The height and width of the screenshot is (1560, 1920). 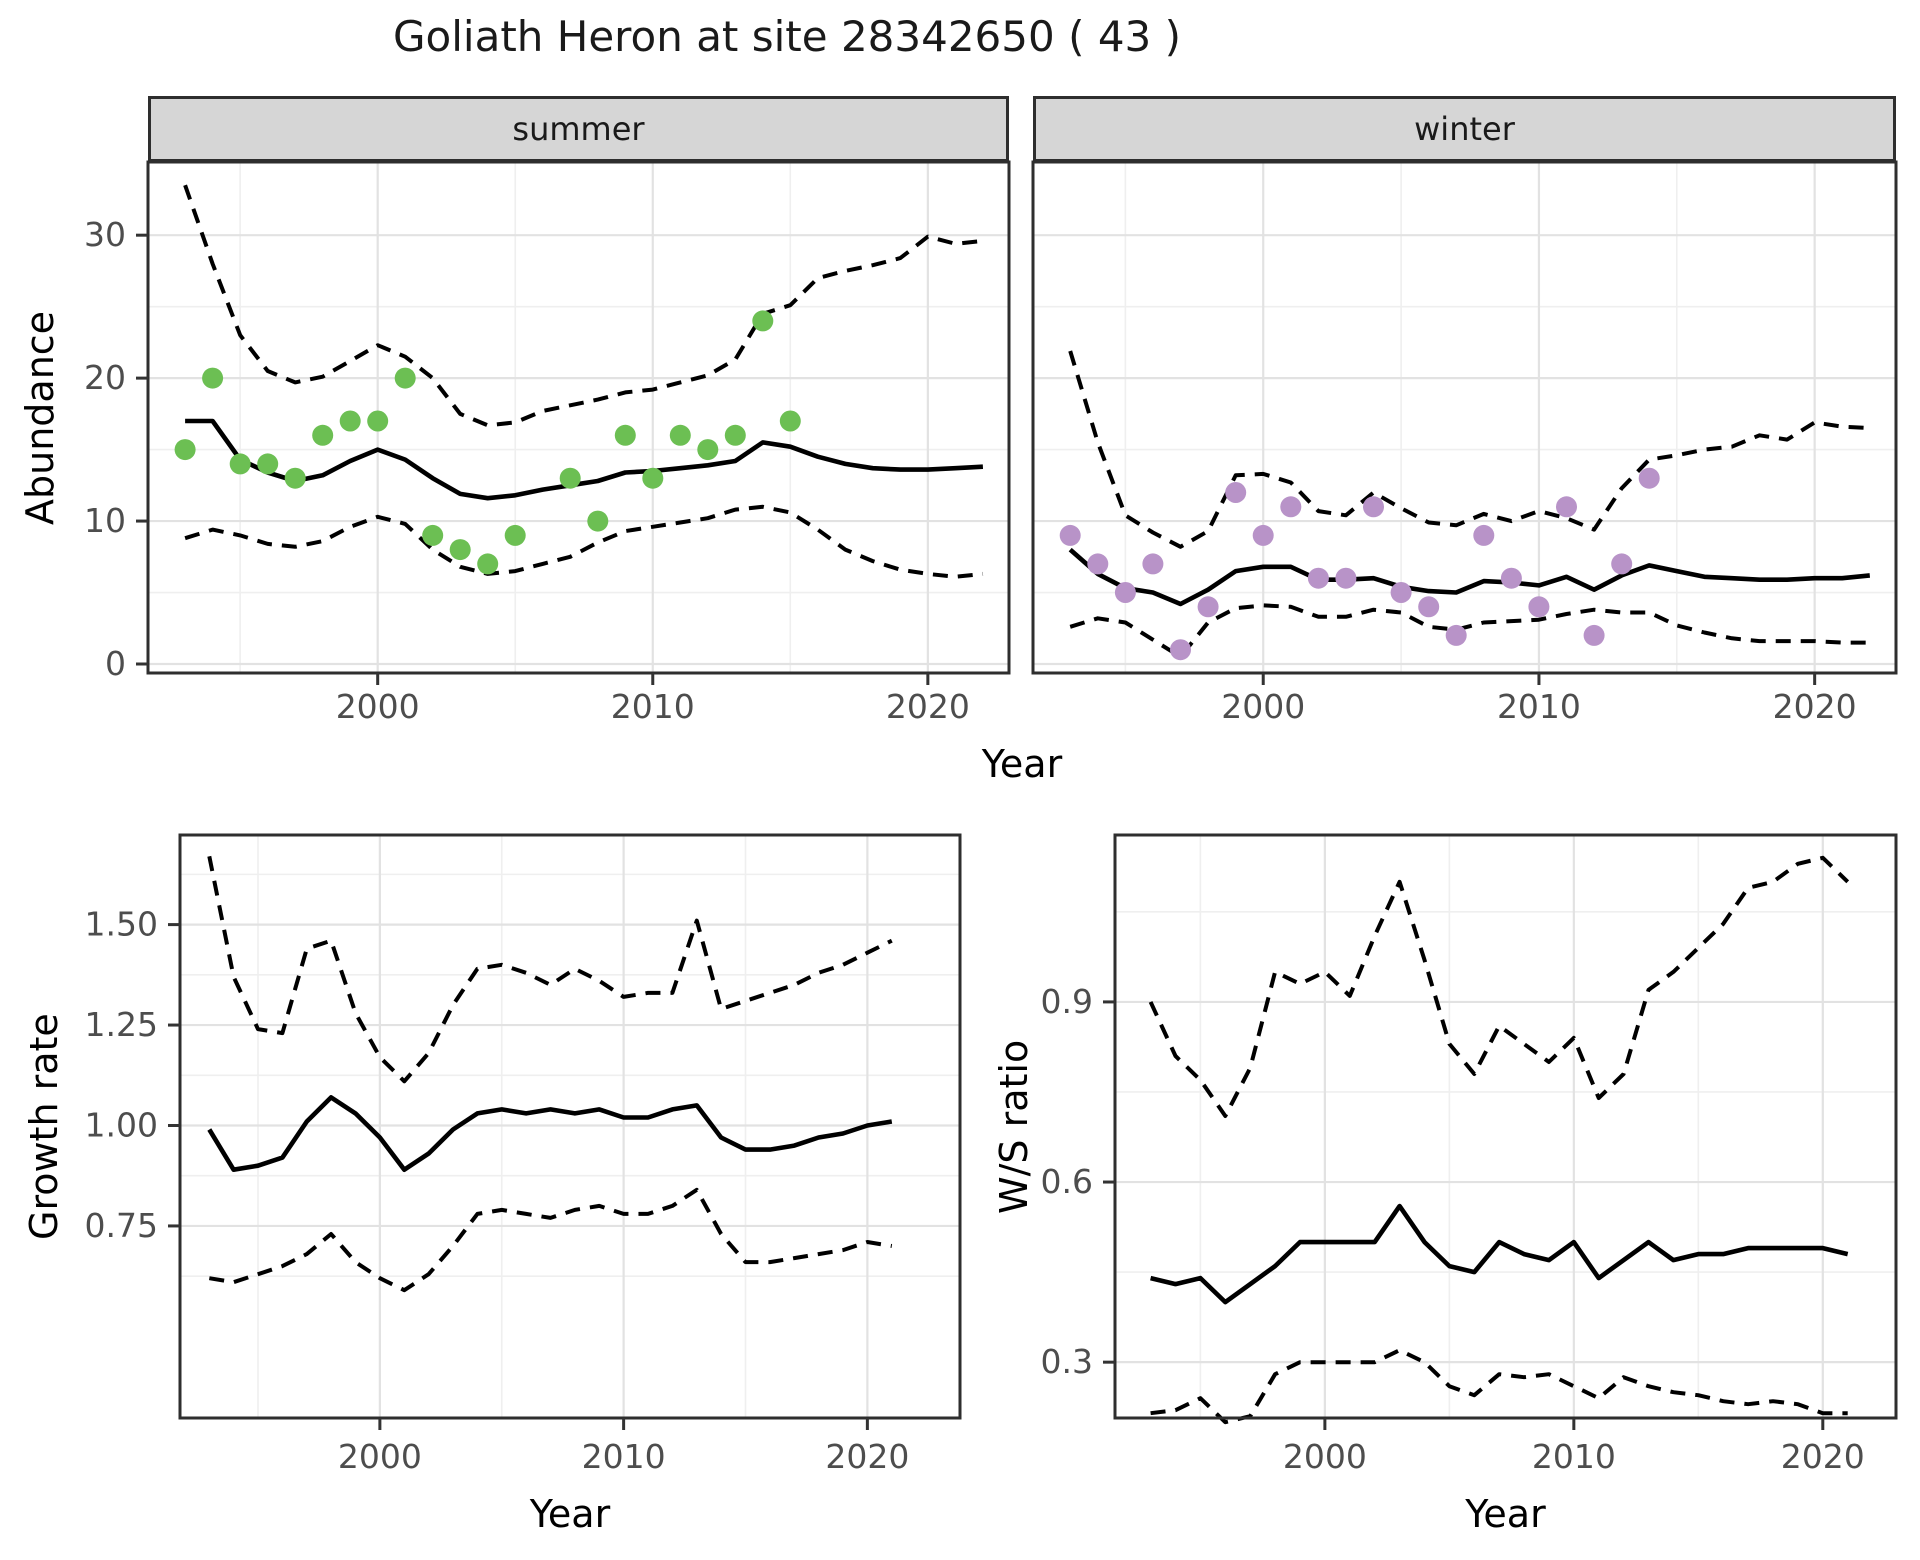 What do you see at coordinates (1505, 1514) in the screenshot?
I see `x-axis-title-ws-ratio: Year` at bounding box center [1505, 1514].